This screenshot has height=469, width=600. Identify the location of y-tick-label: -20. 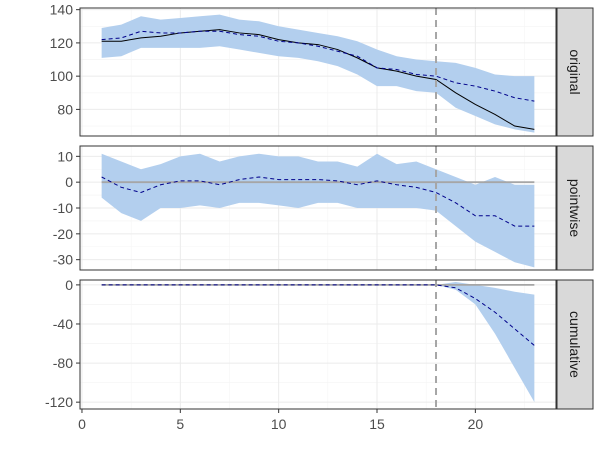
(63, 234).